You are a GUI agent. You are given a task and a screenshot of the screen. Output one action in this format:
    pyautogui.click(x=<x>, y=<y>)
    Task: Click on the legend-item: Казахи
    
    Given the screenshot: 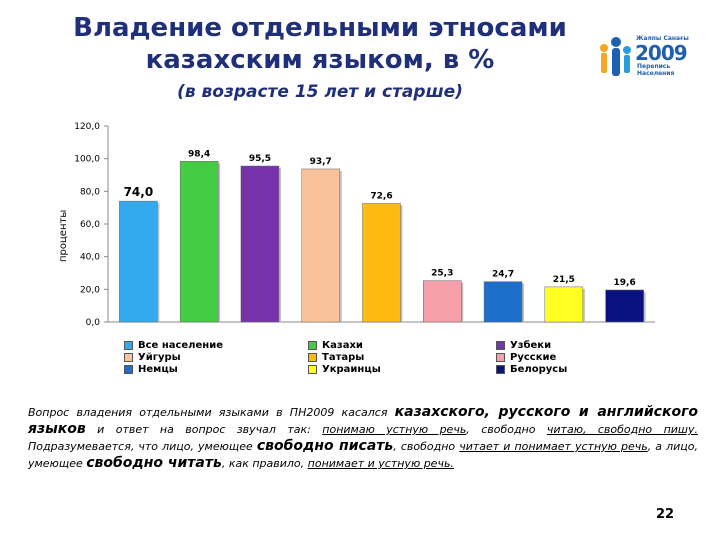 What is the action you would take?
    pyautogui.click(x=335, y=346)
    